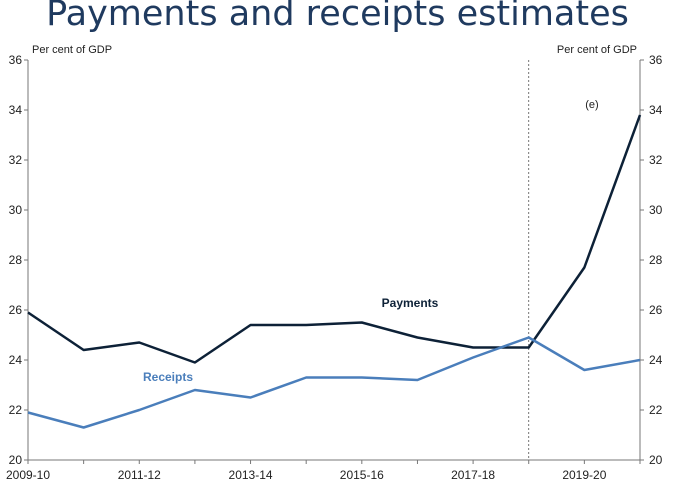 The width and height of the screenshot is (675, 485). Describe the element at coordinates (656, 360) in the screenshot. I see `right-tick-label: 24` at that location.